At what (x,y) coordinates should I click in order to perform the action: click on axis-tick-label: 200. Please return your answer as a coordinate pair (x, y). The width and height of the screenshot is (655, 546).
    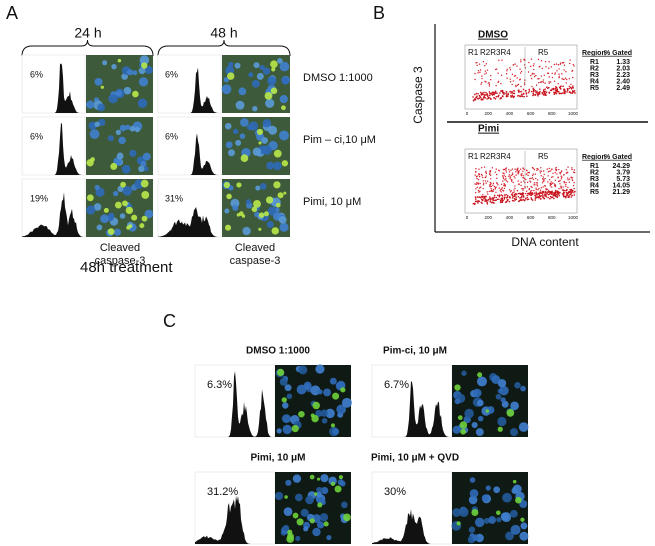
    Looking at the image, I should click on (488, 217).